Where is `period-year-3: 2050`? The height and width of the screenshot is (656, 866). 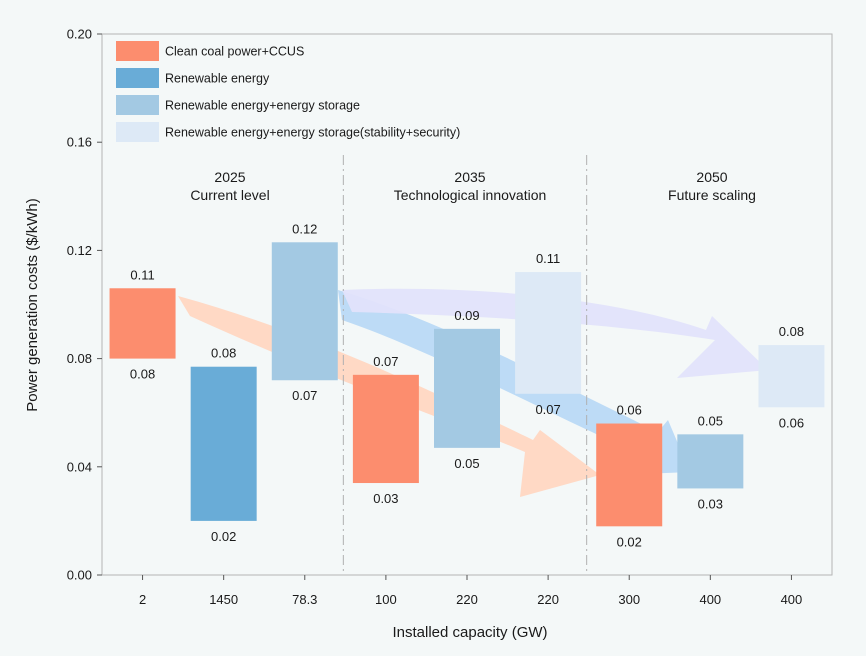
period-year-3: 2050 is located at coordinates (711, 177).